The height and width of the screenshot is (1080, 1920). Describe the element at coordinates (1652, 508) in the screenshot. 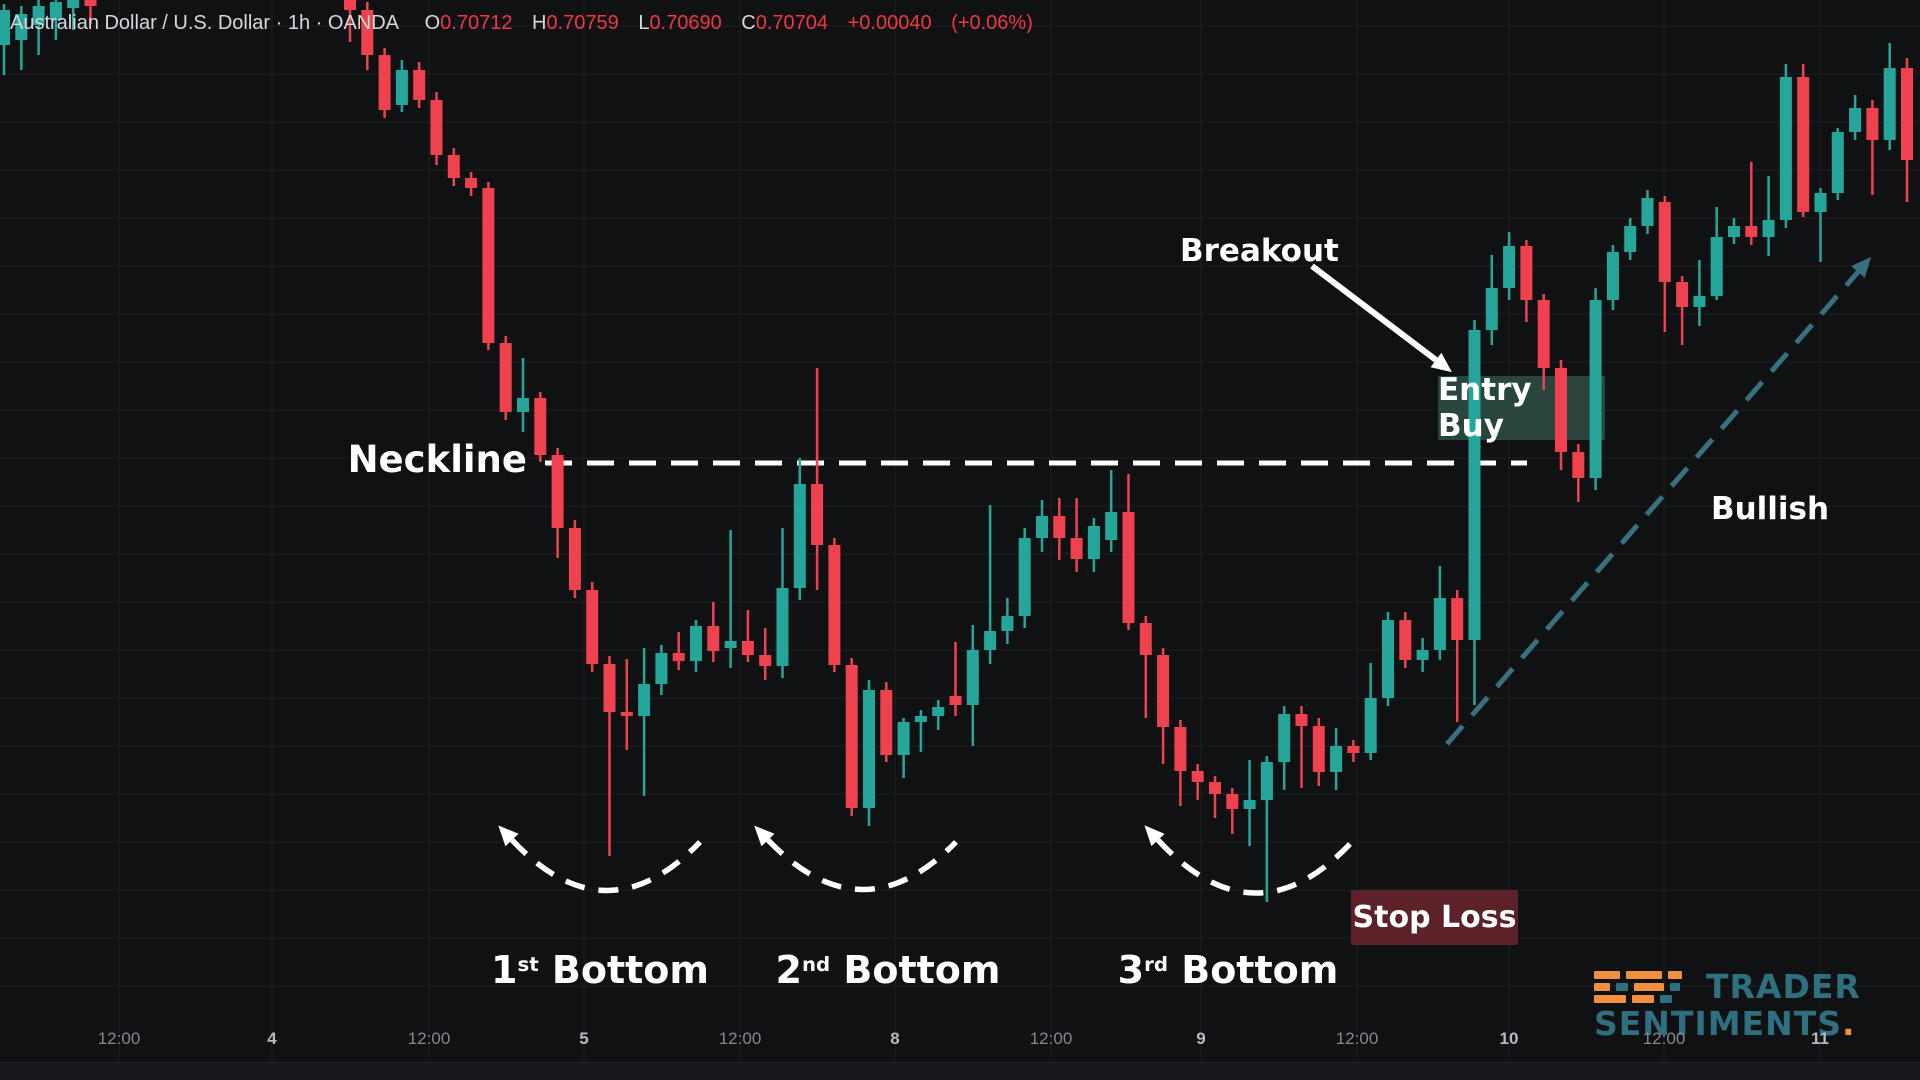

I see `bullish-arrow-line` at that location.